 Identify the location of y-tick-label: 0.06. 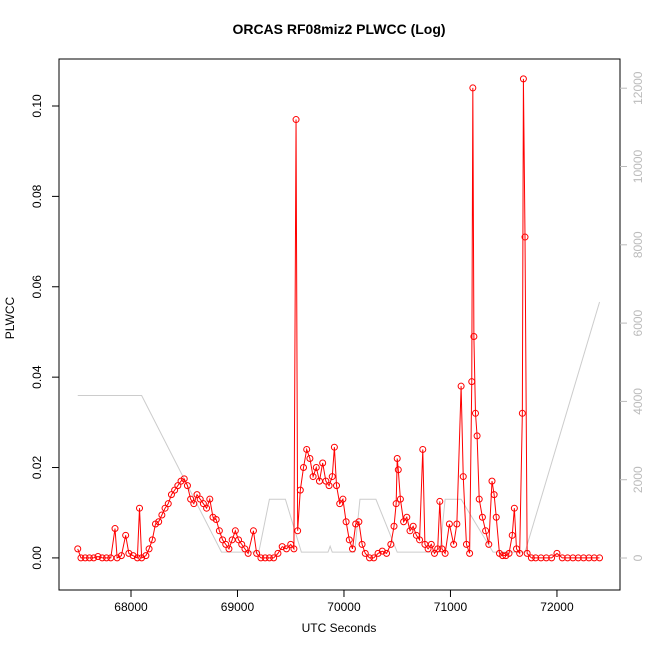
(37, 287).